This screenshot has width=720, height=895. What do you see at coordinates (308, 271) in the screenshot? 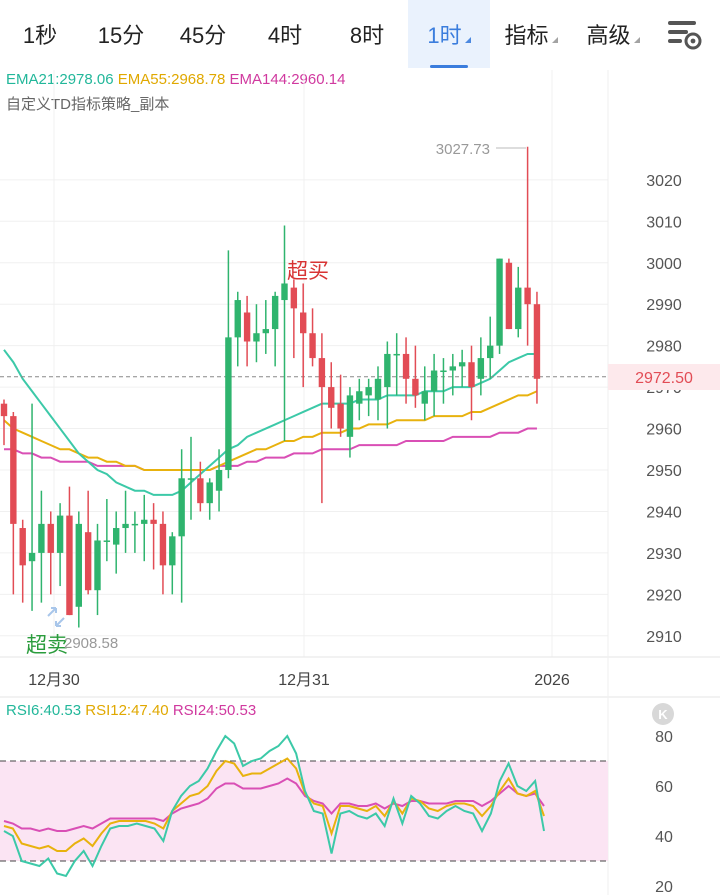
I see `overbought-label: 超买` at bounding box center [308, 271].